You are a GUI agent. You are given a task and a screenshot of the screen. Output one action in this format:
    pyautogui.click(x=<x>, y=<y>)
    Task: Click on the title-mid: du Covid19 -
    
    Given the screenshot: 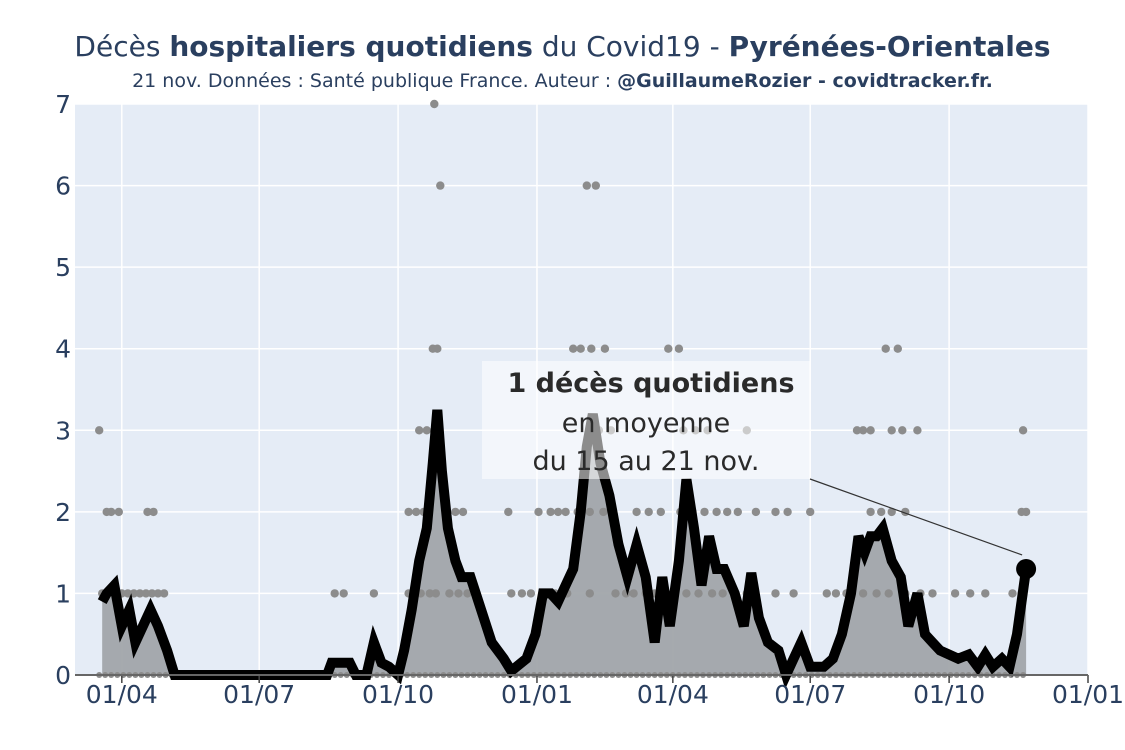 What is the action you would take?
    pyautogui.click(x=630, y=46)
    